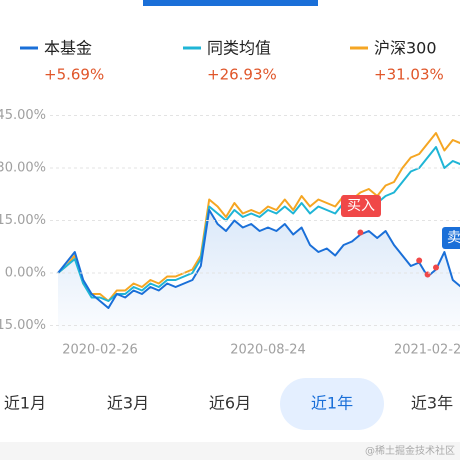 This screenshot has width=460, height=460. Describe the element at coordinates (410, 450) in the screenshot. I see `watermark: @稀土掘金技术社区` at that location.